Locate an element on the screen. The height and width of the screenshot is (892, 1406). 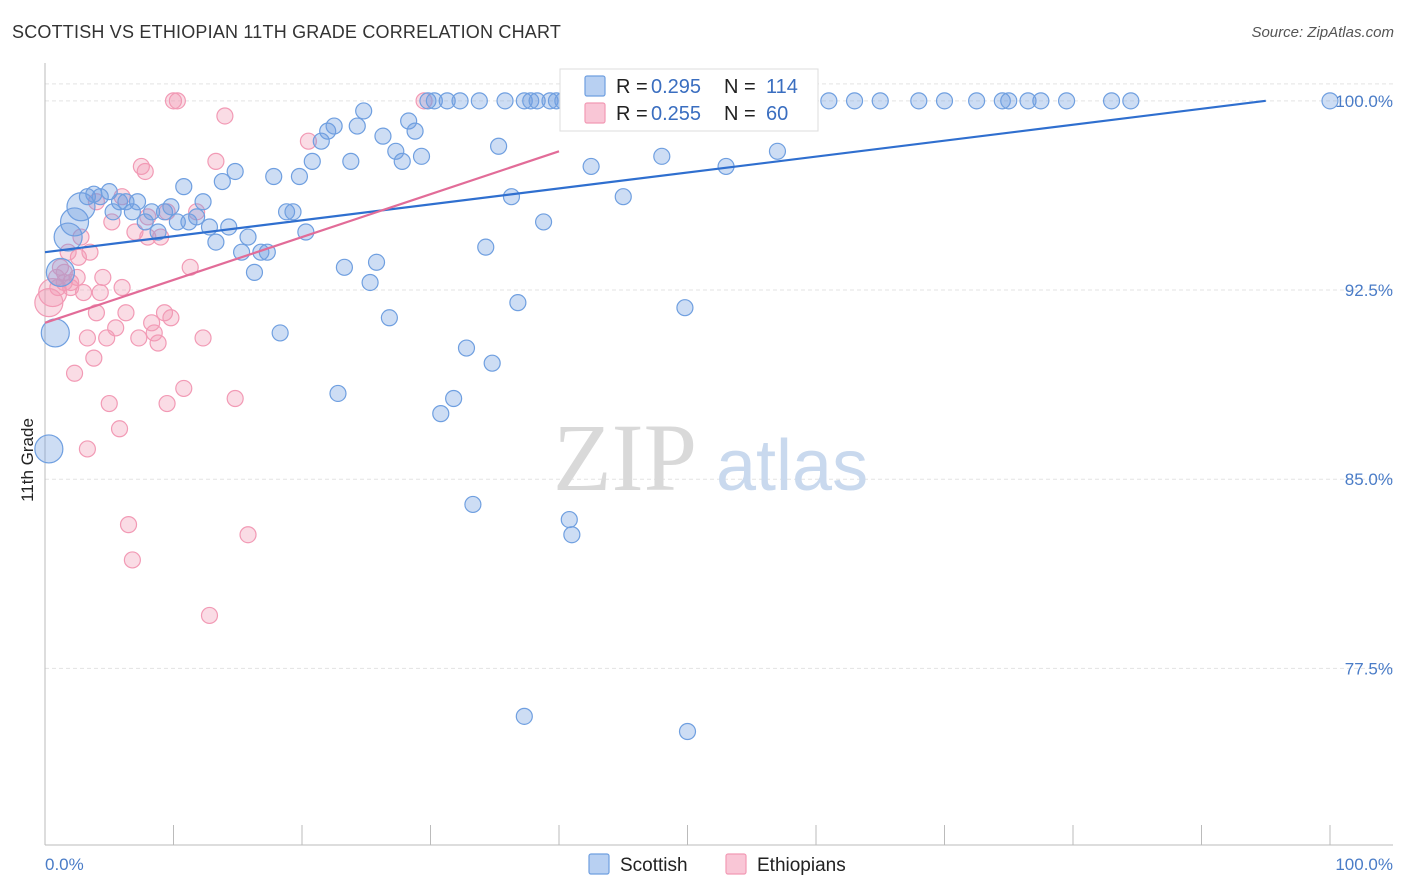
y-tick-label: 85.0% is located at coordinates (1369, 479).